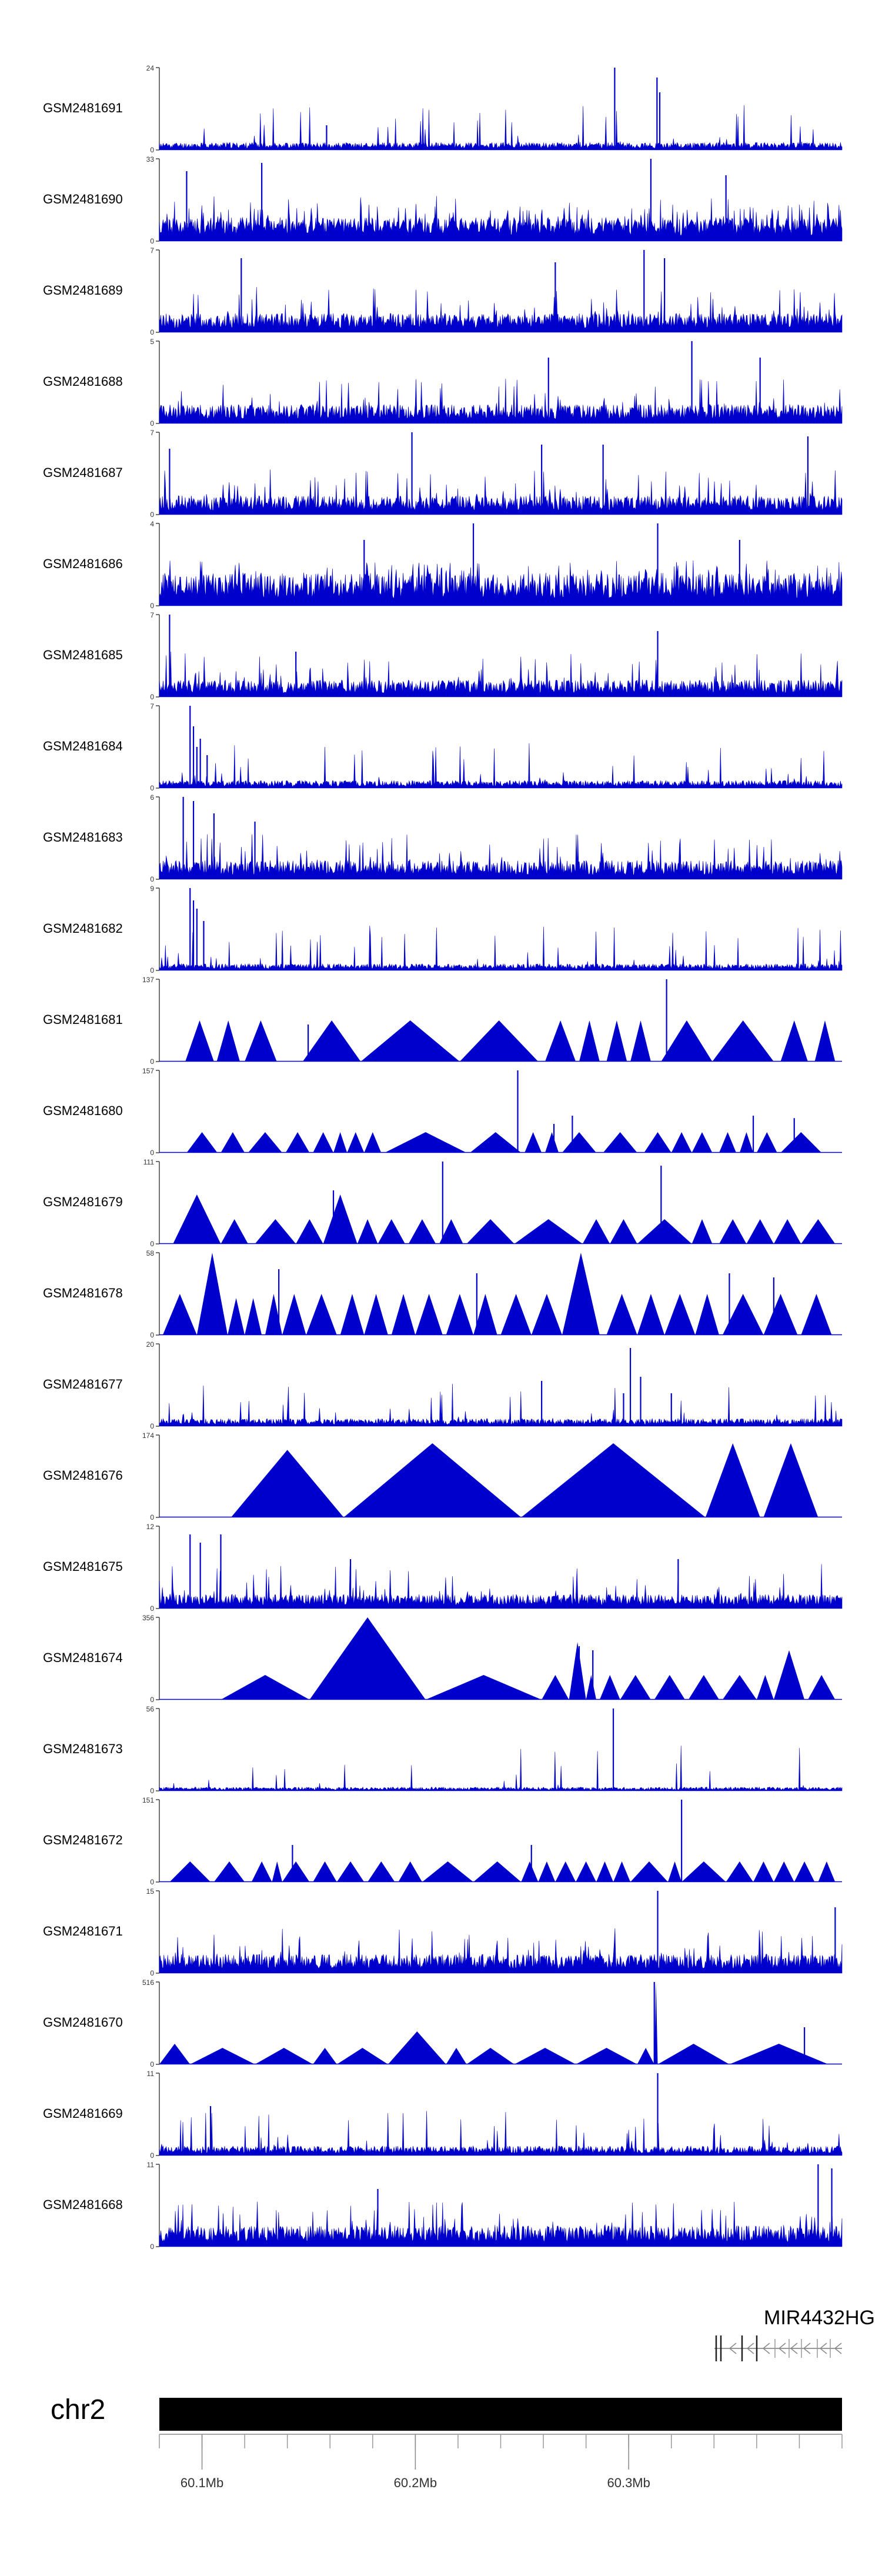  I want to click on gene-label: MIR4432HG, so click(819, 2318).